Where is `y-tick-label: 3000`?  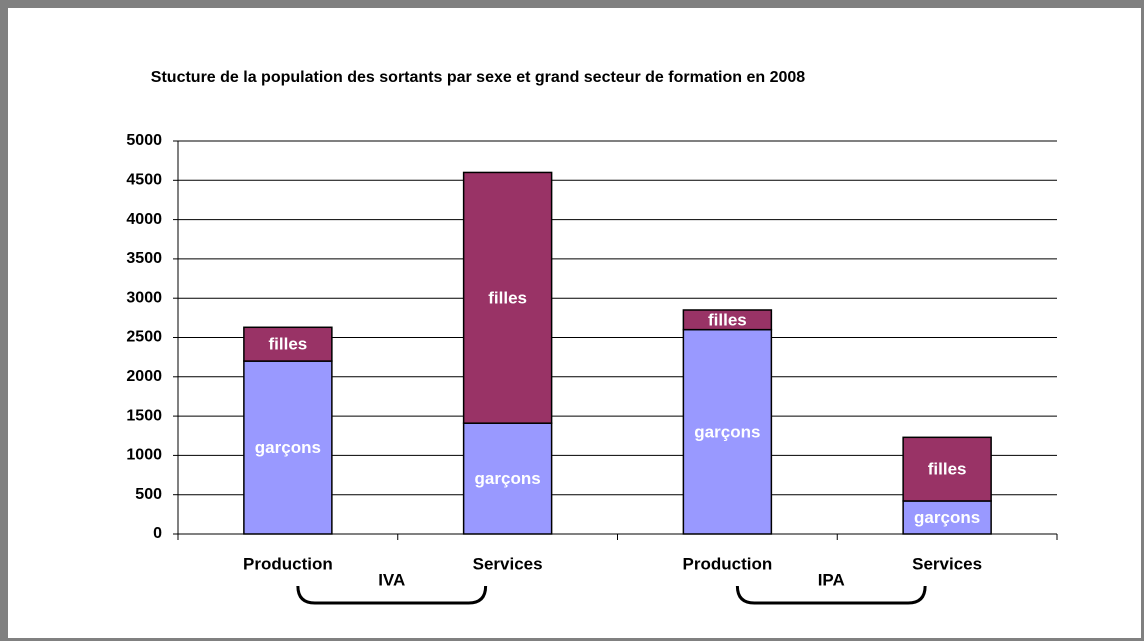 y-tick-label: 3000 is located at coordinates (144, 297).